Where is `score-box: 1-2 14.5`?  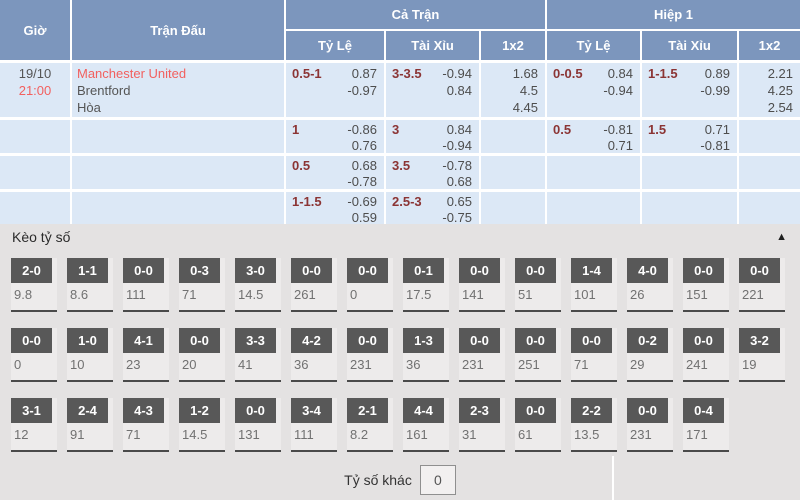 score-box: 1-2 14.5 is located at coordinates (202, 425).